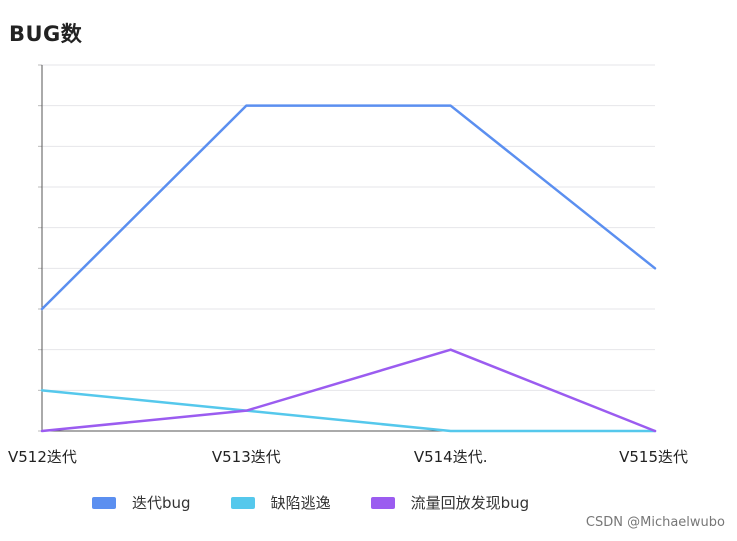 This screenshot has width=737, height=541. Describe the element at coordinates (42, 457) in the screenshot. I see `x-tick-label: V512迭代` at that location.